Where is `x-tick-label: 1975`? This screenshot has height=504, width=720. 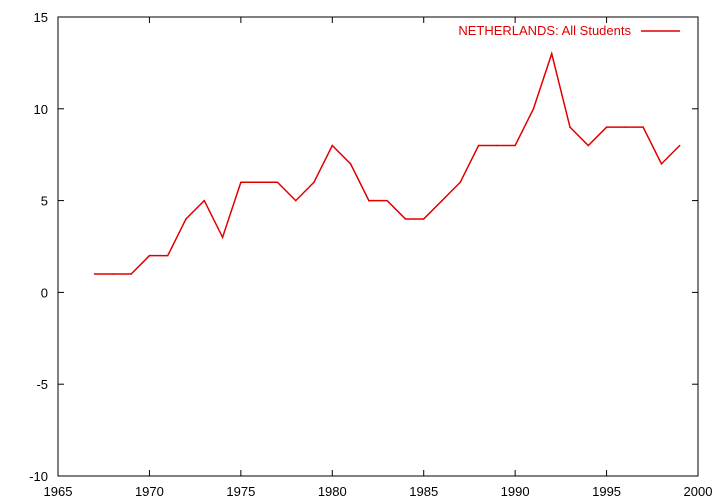
x-tick-label: 1975 is located at coordinates (240, 491).